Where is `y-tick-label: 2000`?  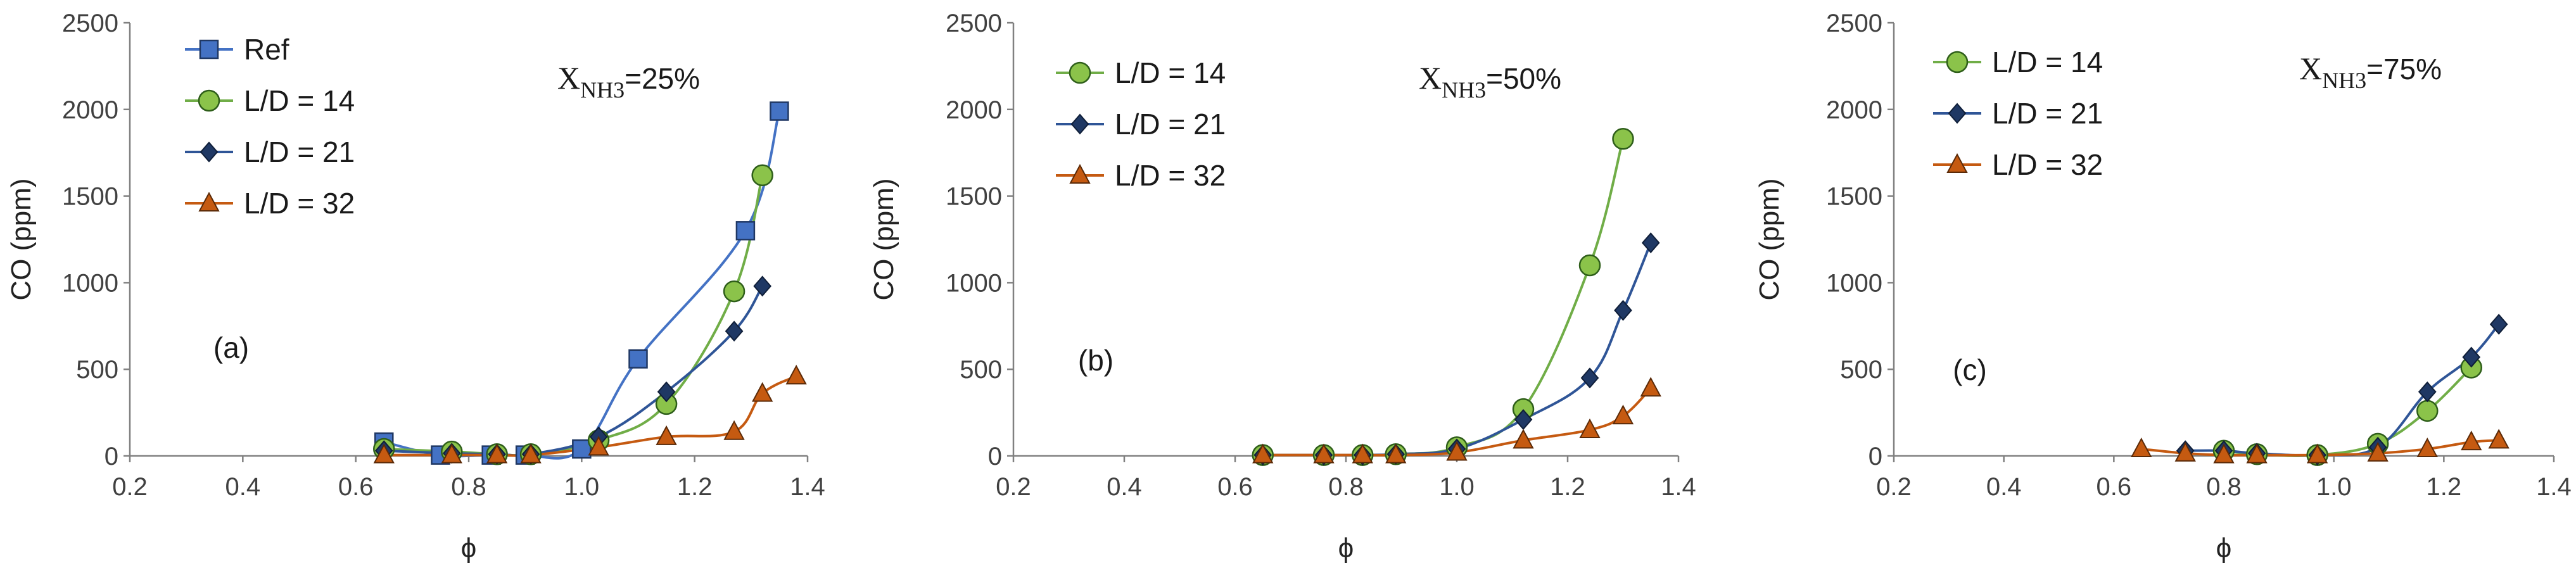
y-tick-label: 2000 is located at coordinates (974, 110).